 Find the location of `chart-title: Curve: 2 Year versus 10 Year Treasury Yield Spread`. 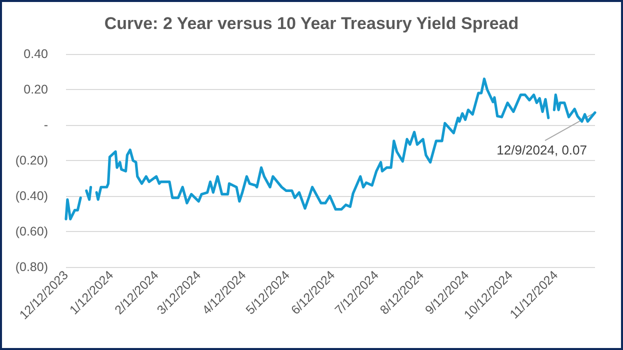

chart-title: Curve: 2 Year versus 10 Year Treasury Yield Spread is located at coordinates (311, 23).